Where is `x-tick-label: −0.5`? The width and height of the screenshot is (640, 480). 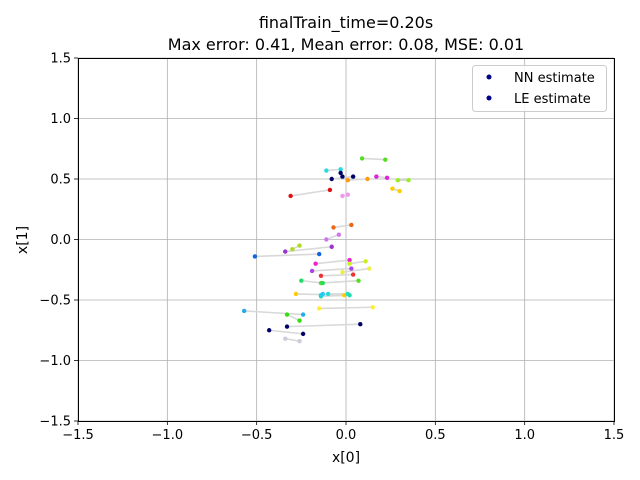
x-tick-label: −0.5 is located at coordinates (257, 435).